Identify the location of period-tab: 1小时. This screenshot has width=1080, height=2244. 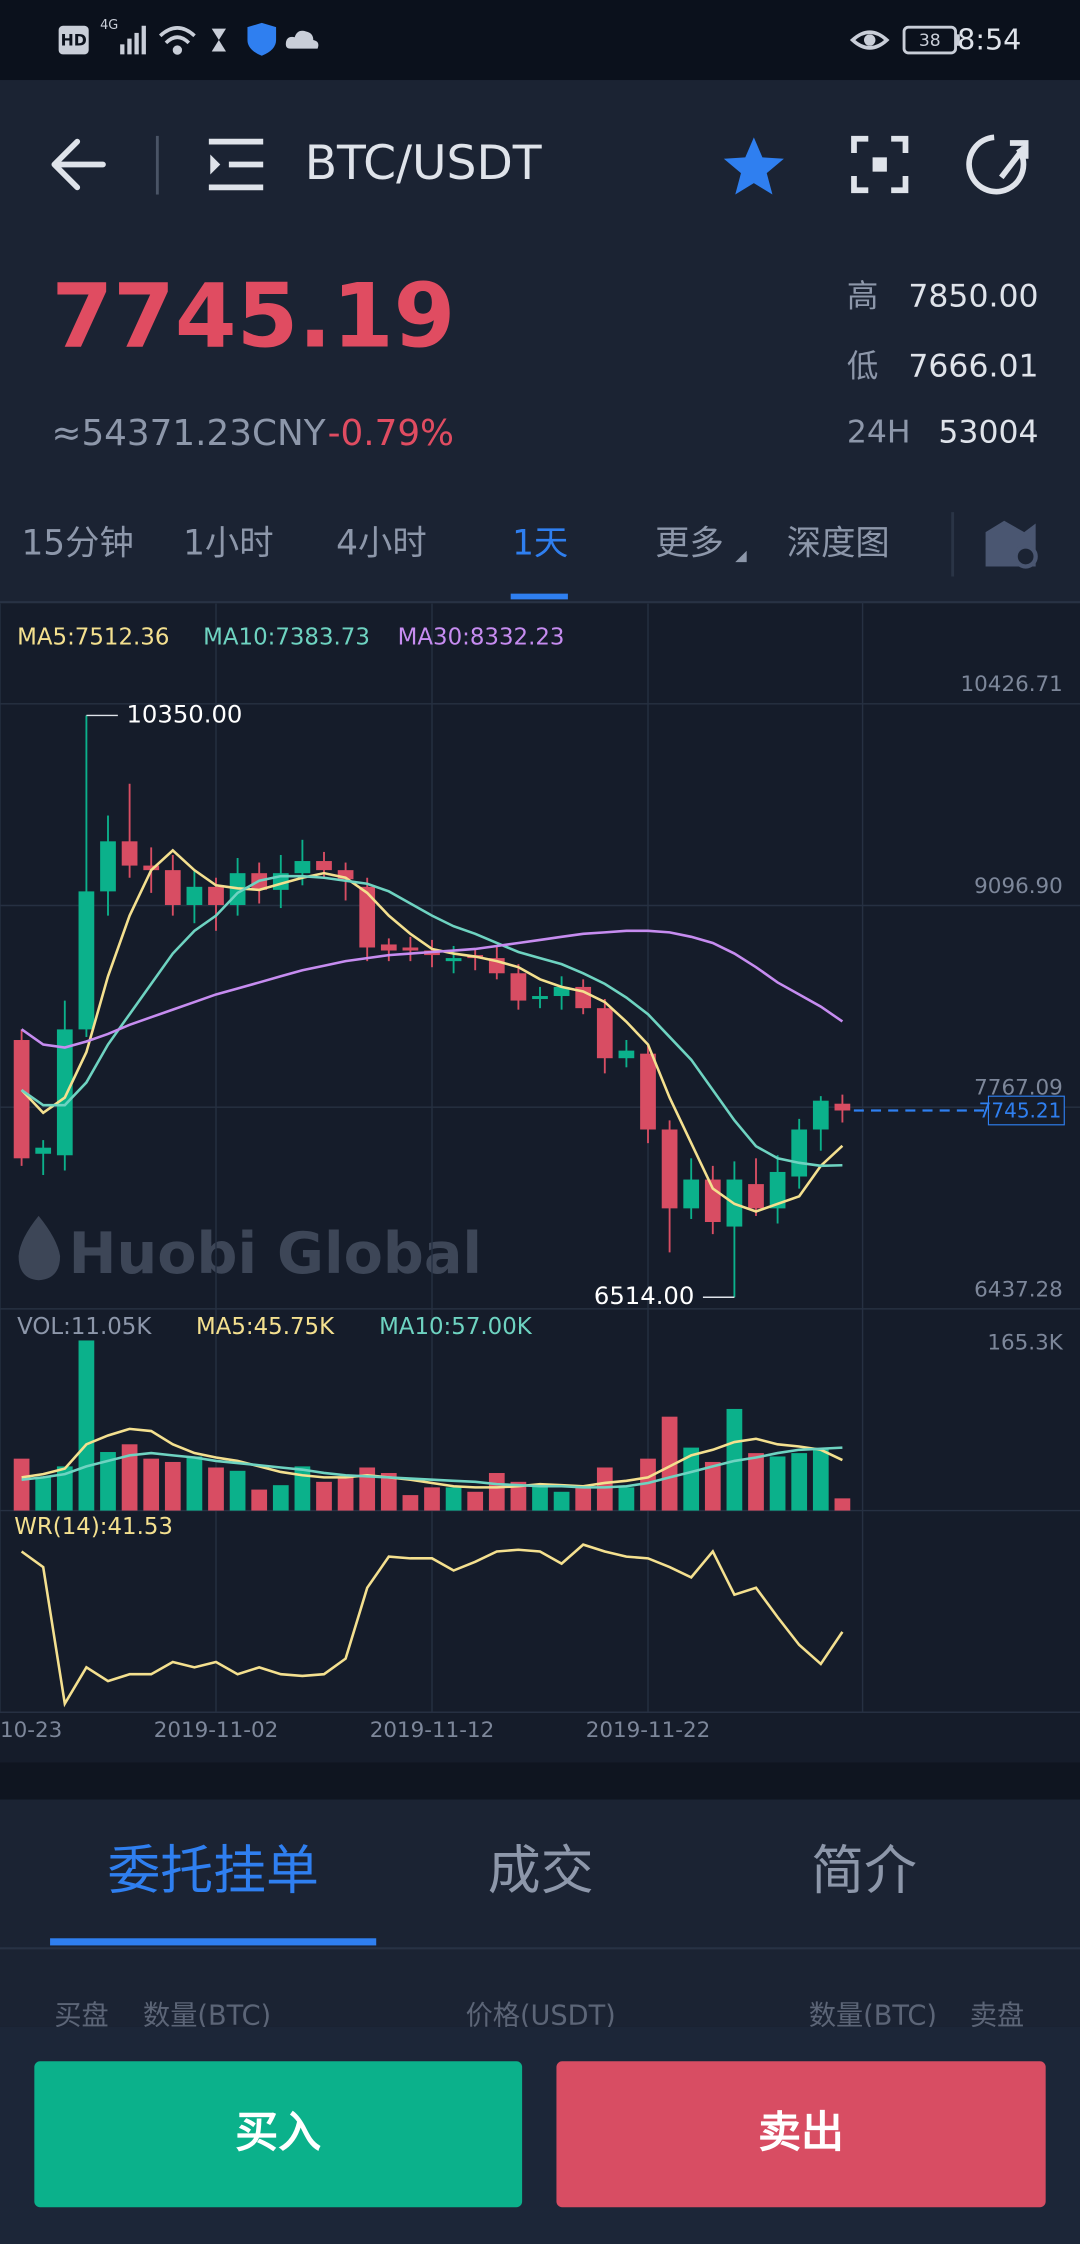
(228, 544).